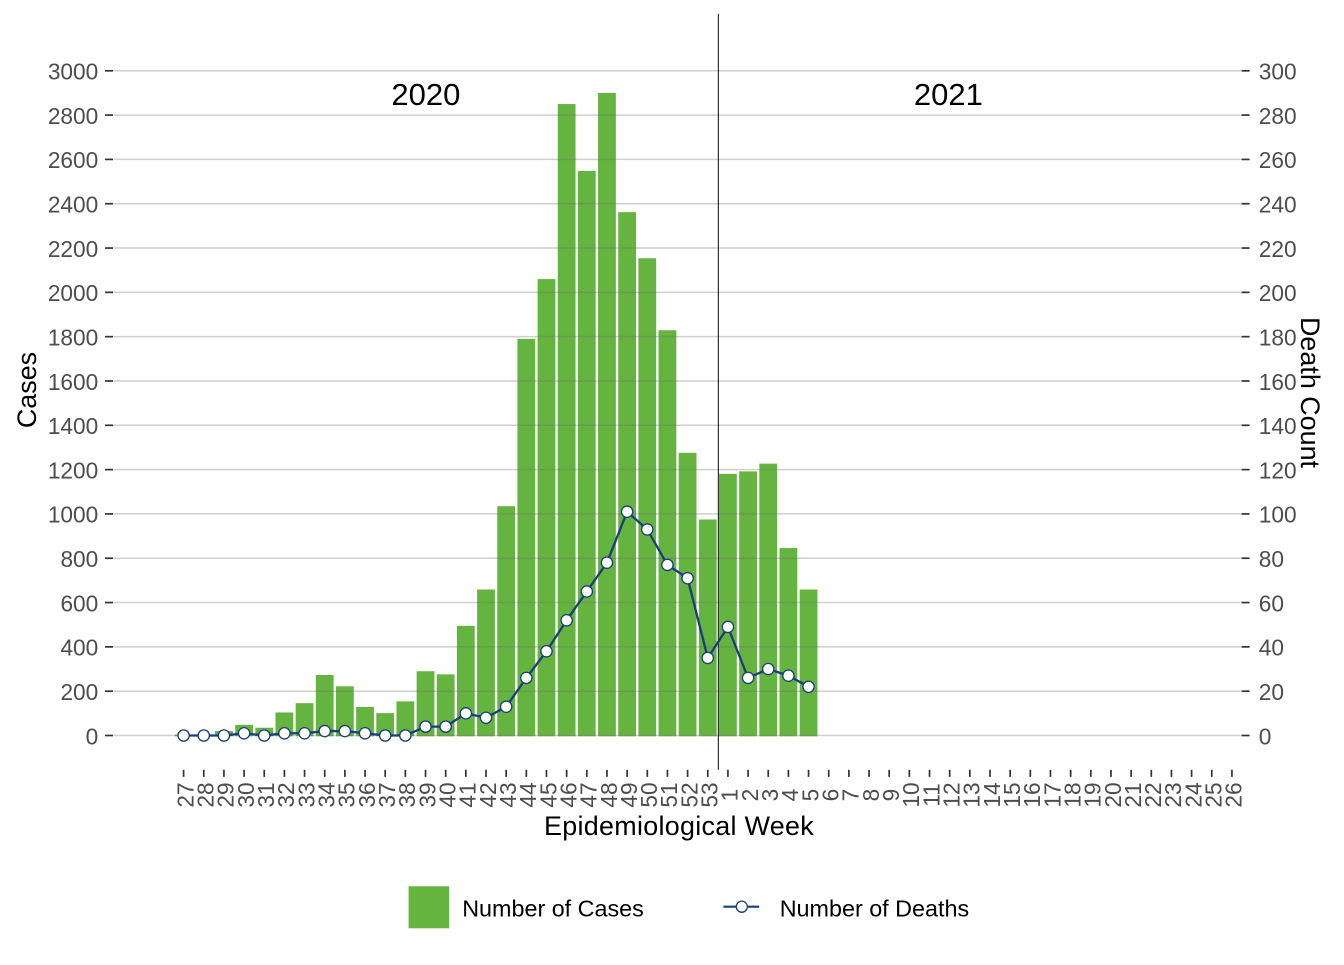 This screenshot has width=1344, height=965. I want to click on svg-text: 35, so click(347, 794).